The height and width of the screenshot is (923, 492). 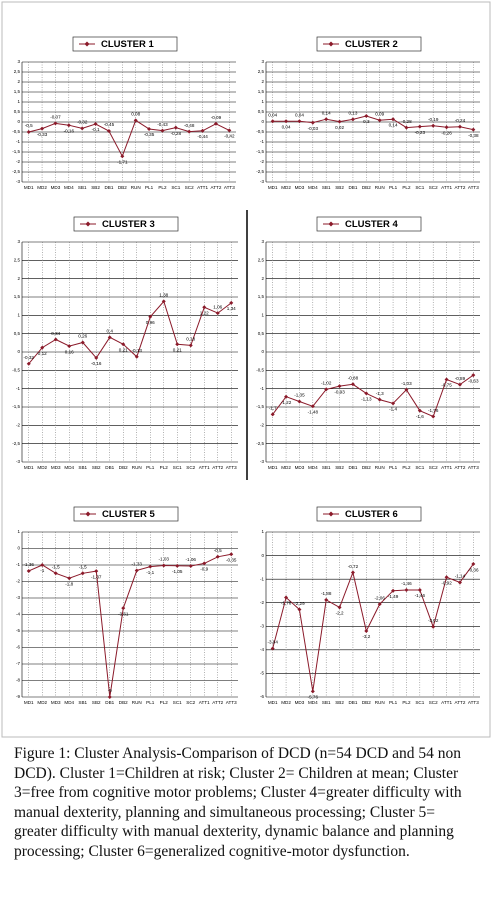 What do you see at coordinates (286, 402) in the screenshot?
I see `data-label: -1,22` at bounding box center [286, 402].